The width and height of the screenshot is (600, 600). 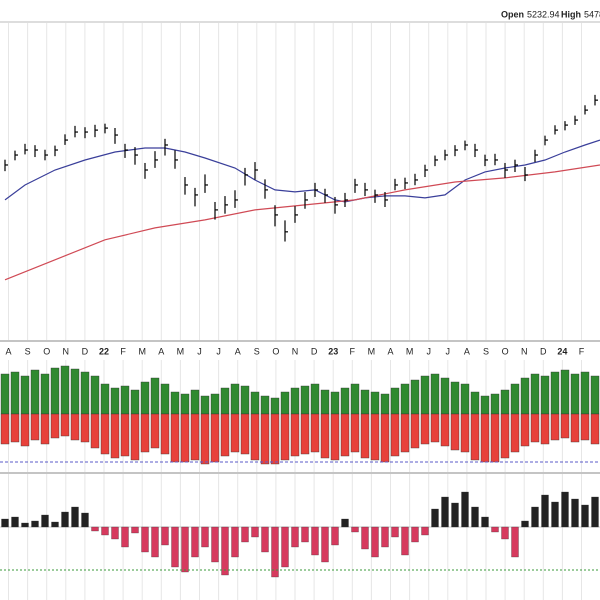 I want to click on high-value: 5478., so click(x=592, y=14).